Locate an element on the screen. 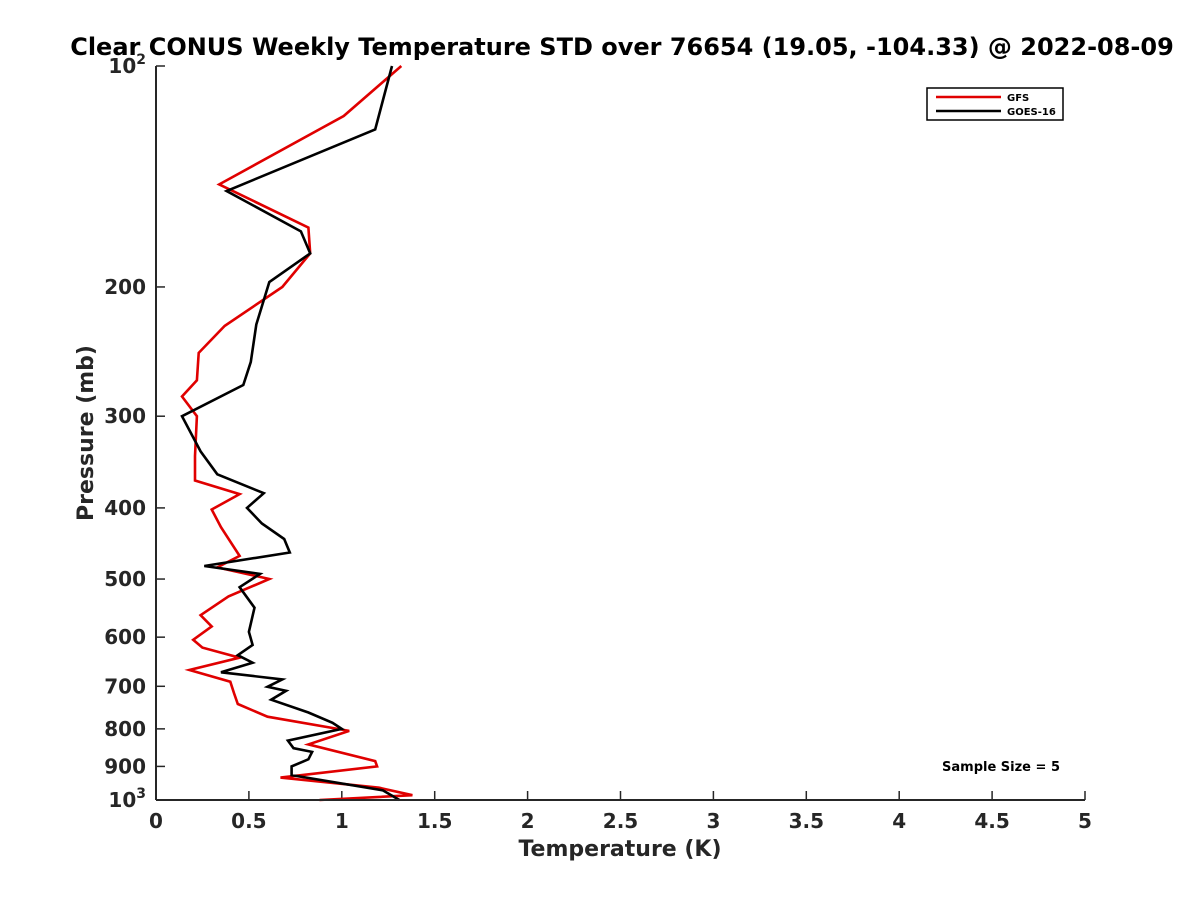 Image resolution: width=1200 pixels, height=900 pixels. x-axis-label: Temperature (K) is located at coordinates (619, 849).